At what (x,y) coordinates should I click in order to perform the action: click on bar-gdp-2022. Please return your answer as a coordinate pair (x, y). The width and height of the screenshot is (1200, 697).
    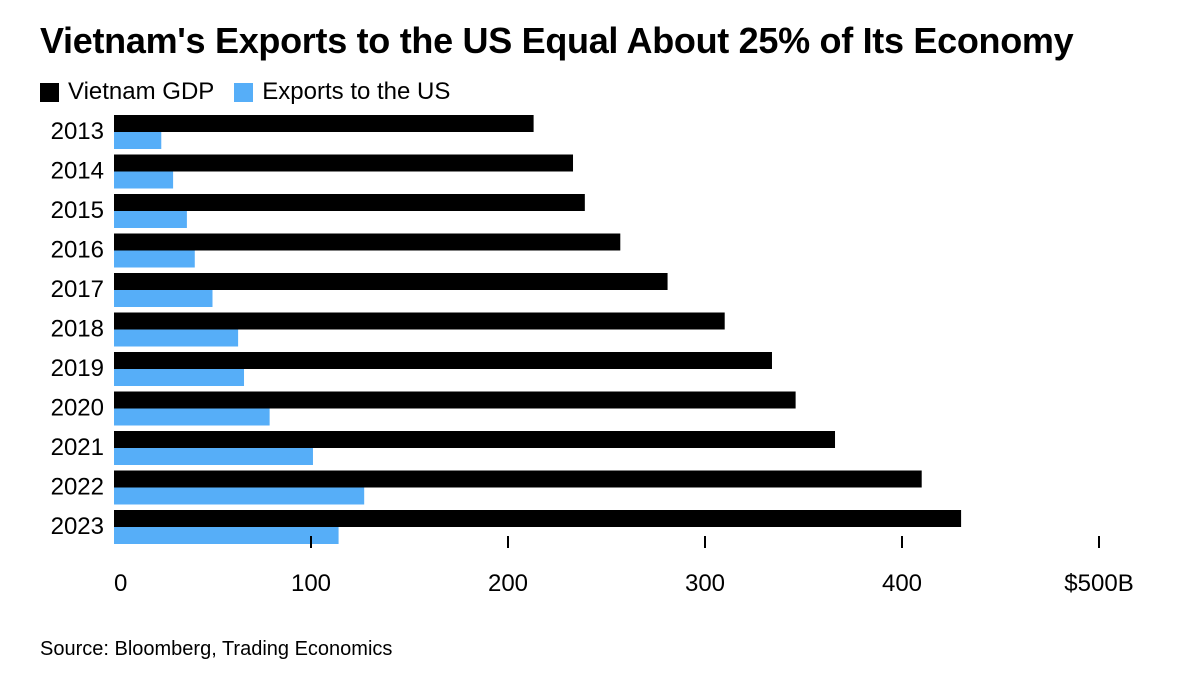
    Looking at the image, I should click on (518, 479).